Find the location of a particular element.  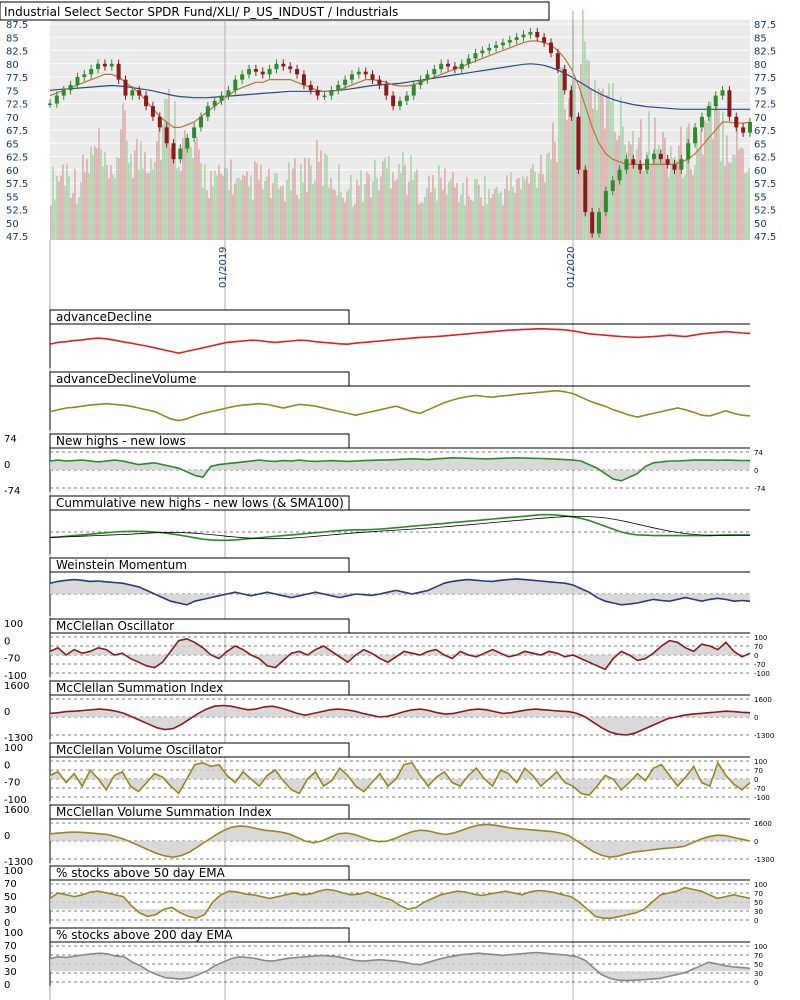

panel-right-tick: 30 is located at coordinates (758, 974).